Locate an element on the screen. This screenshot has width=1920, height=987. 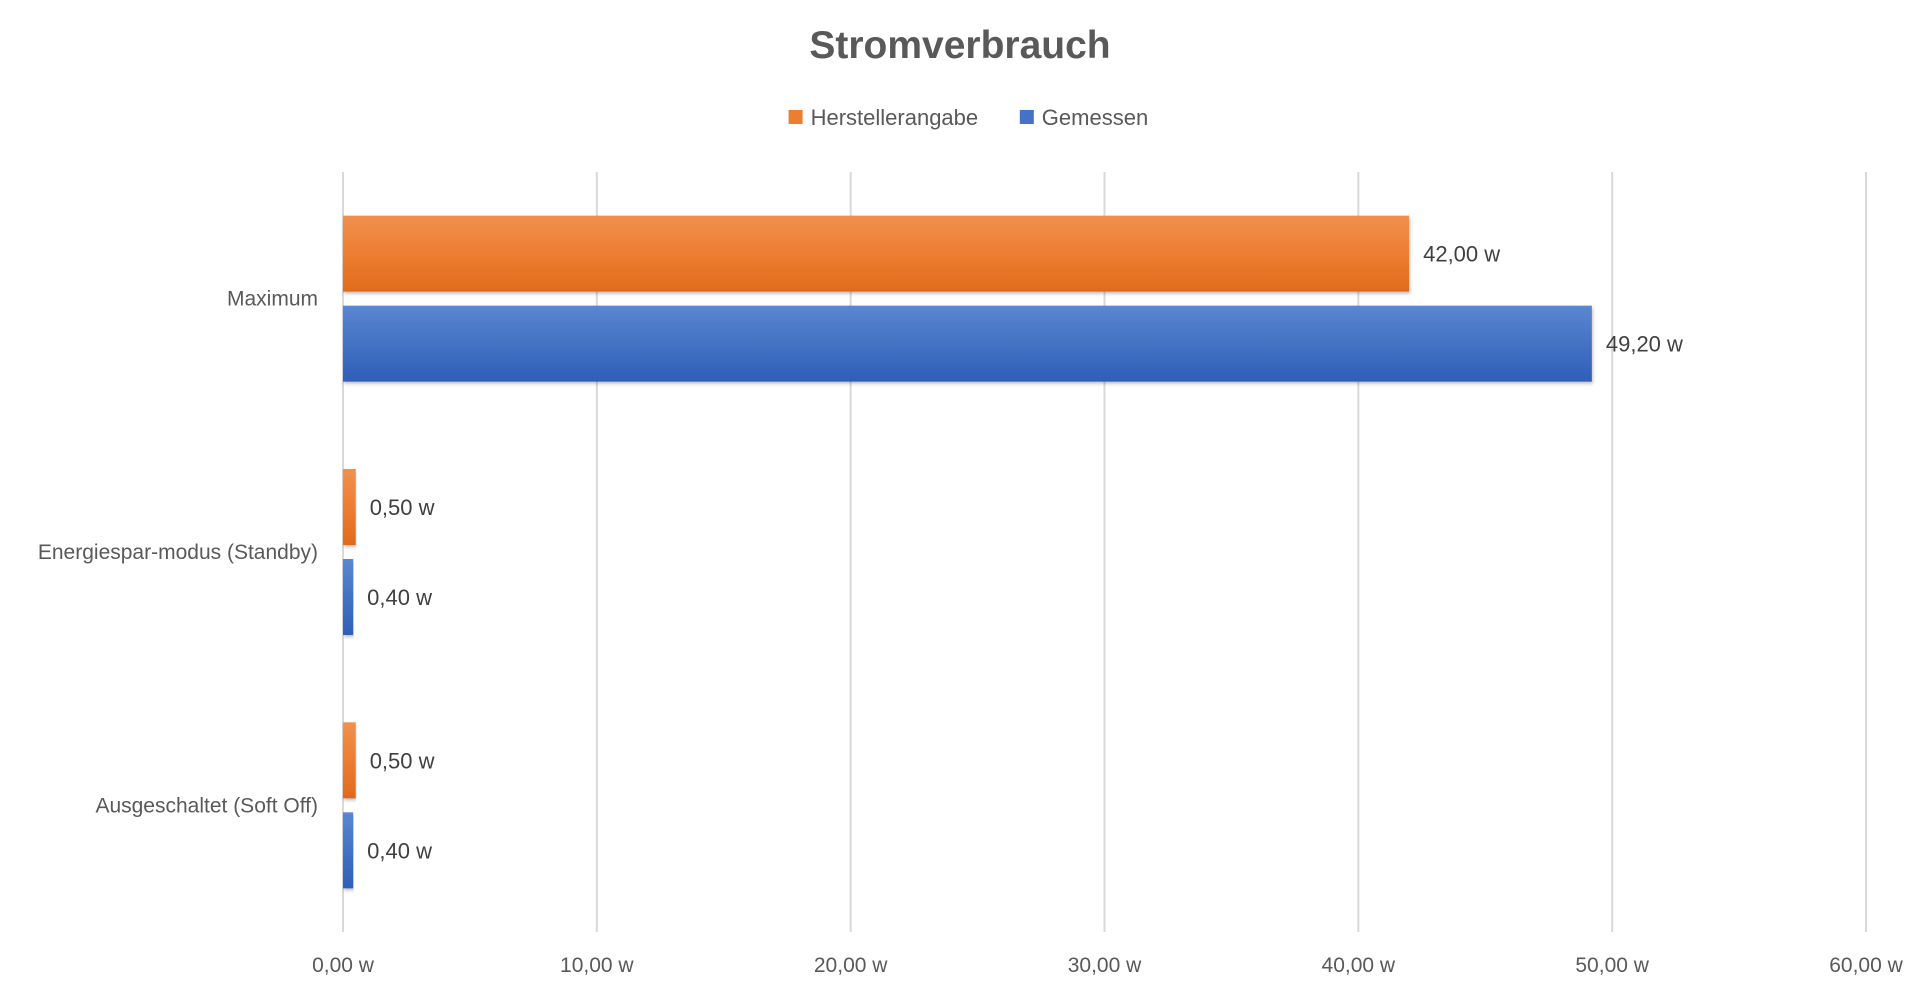
x-tick-label: 10,00 w is located at coordinates (597, 965).